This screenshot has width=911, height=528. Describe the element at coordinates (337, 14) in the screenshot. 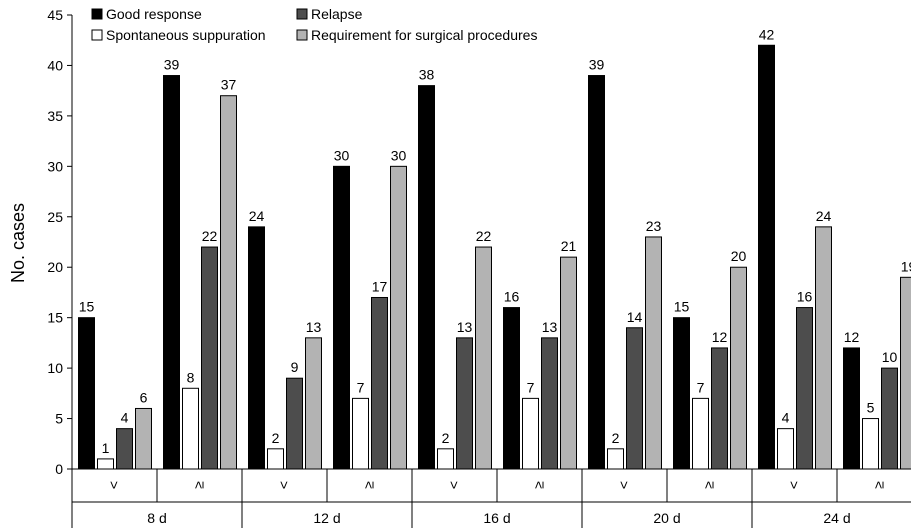

I see `legend-label: Relapse` at that location.